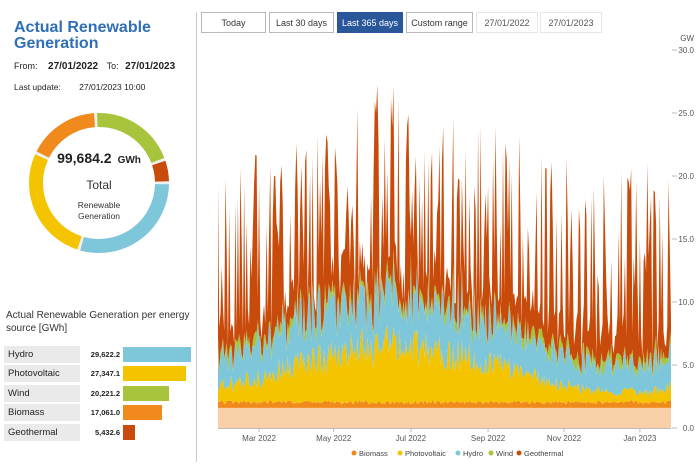  I want to click on donut-slice-biomass, so click(66, 135).